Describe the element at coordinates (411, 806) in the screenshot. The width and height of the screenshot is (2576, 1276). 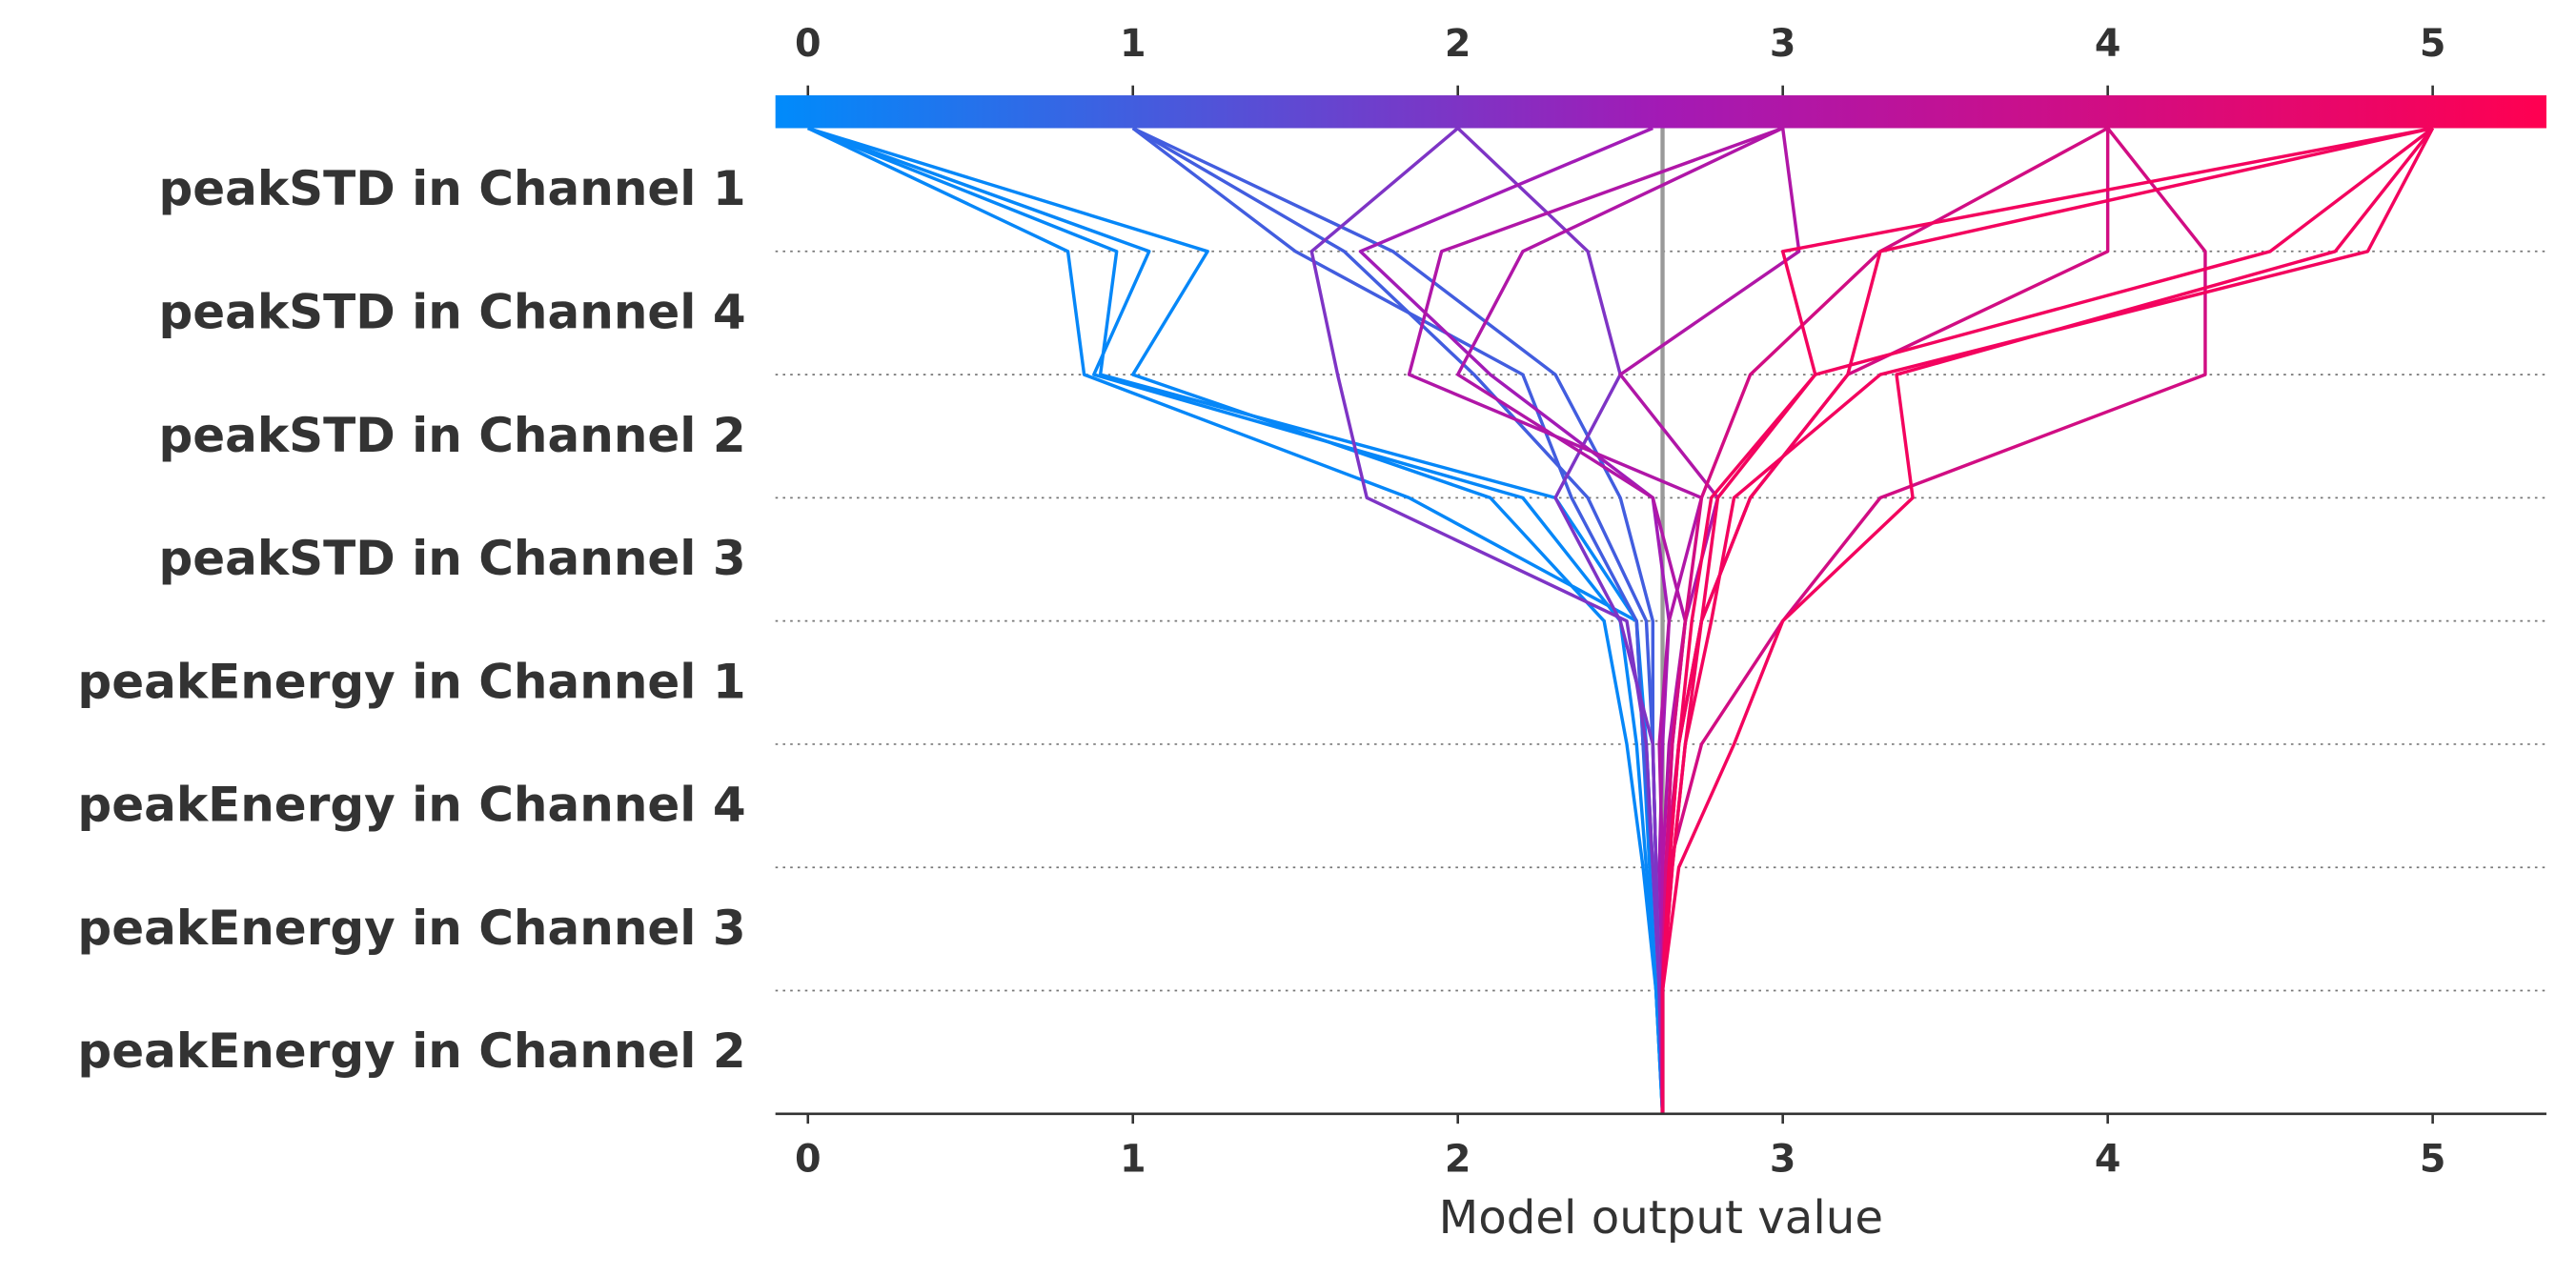
I see `feature-label: peakEnergy in Channel 4` at that location.